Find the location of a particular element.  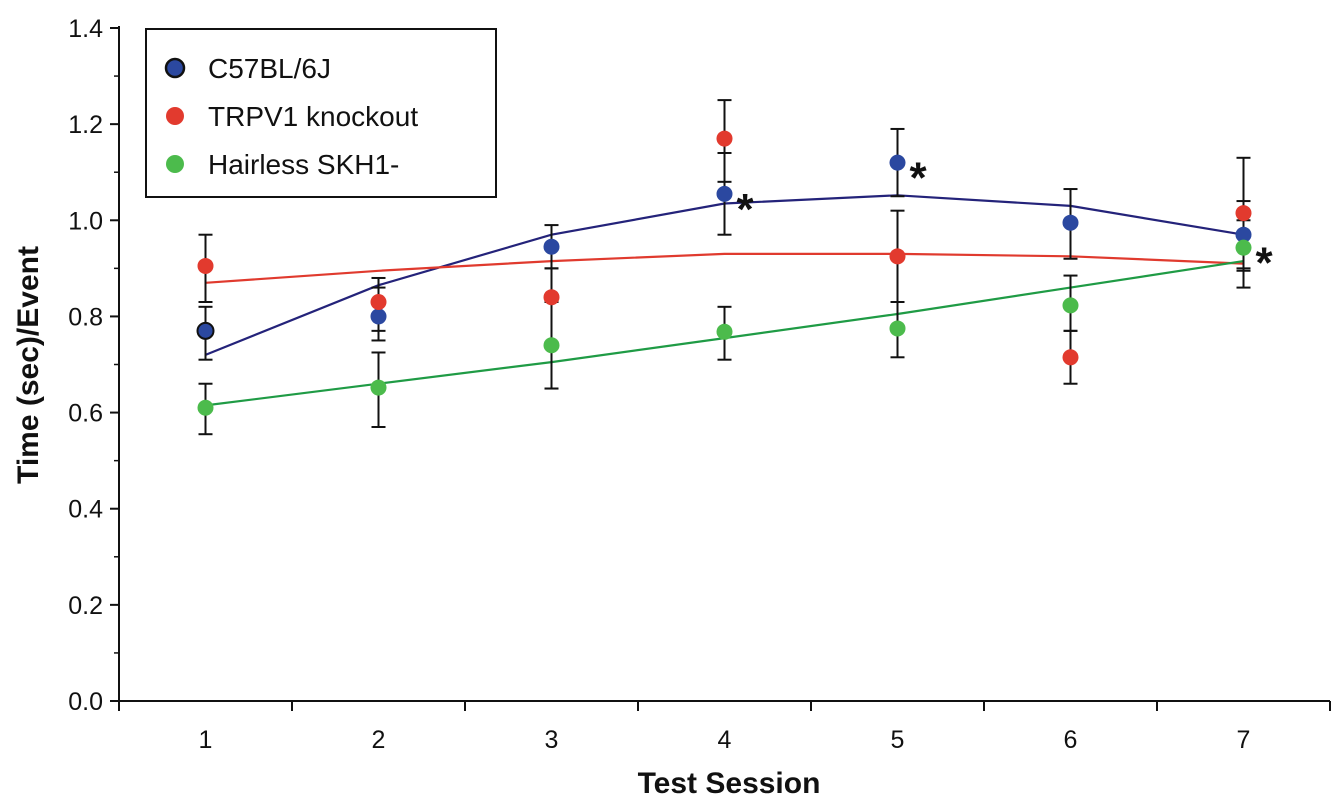

legend-label: TRPV1 knockout is located at coordinates (313, 116).